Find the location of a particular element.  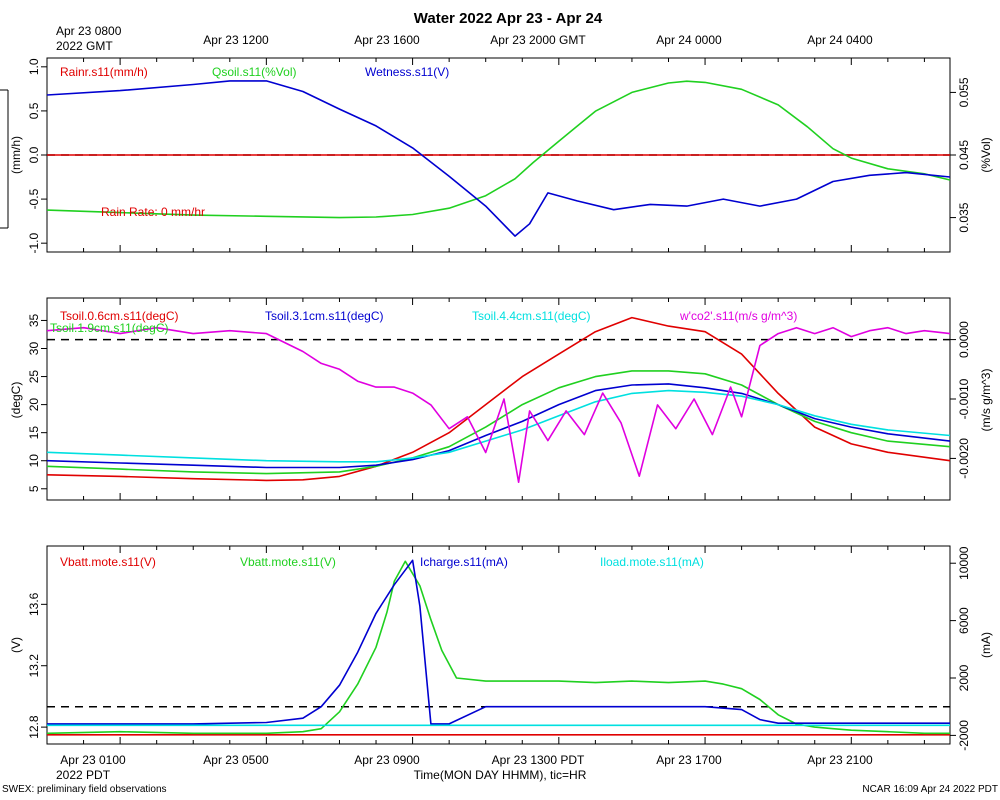

panel-2-ylabel-right: (m/s g/m^3) is located at coordinates (986, 400).